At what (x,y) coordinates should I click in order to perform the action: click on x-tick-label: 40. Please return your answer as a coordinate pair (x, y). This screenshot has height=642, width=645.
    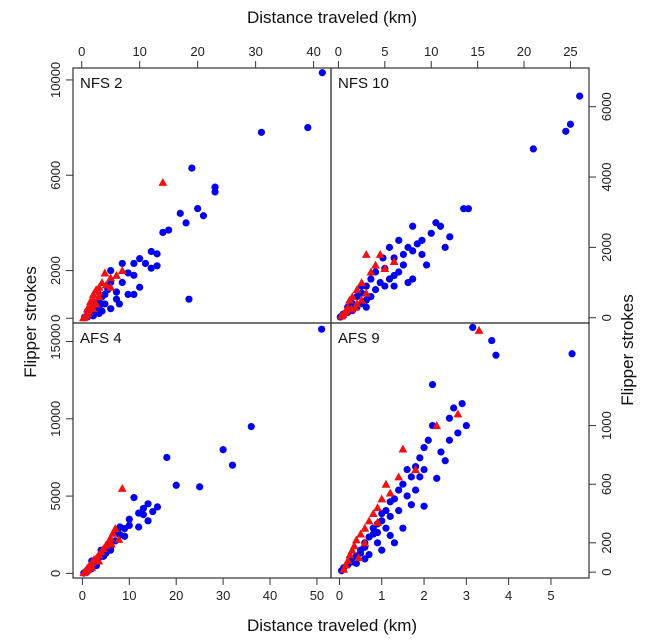
    Looking at the image, I should click on (313, 51).